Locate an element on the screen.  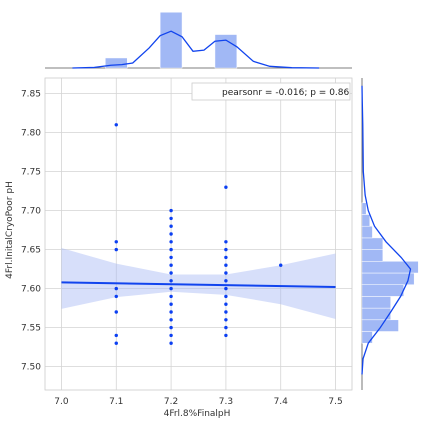
right-marginal is located at coordinates (390, 234).